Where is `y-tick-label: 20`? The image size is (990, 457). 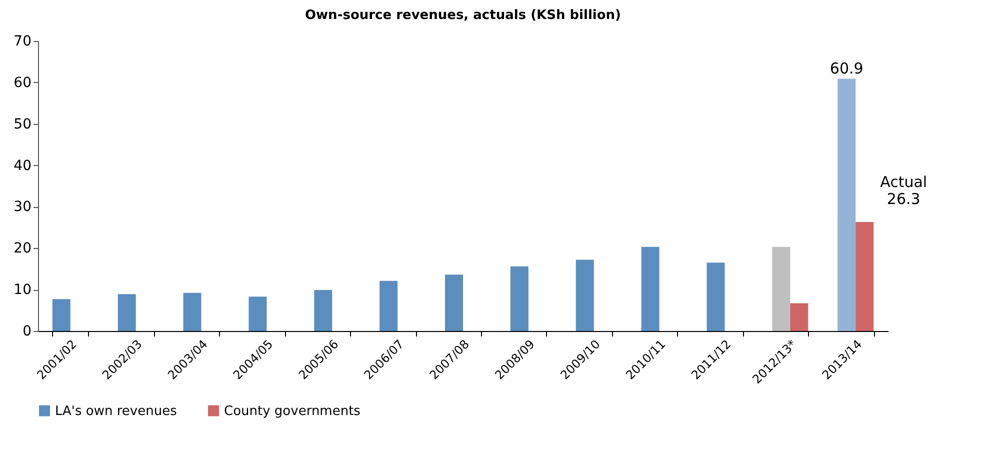
y-tick-label: 20 is located at coordinates (23, 248).